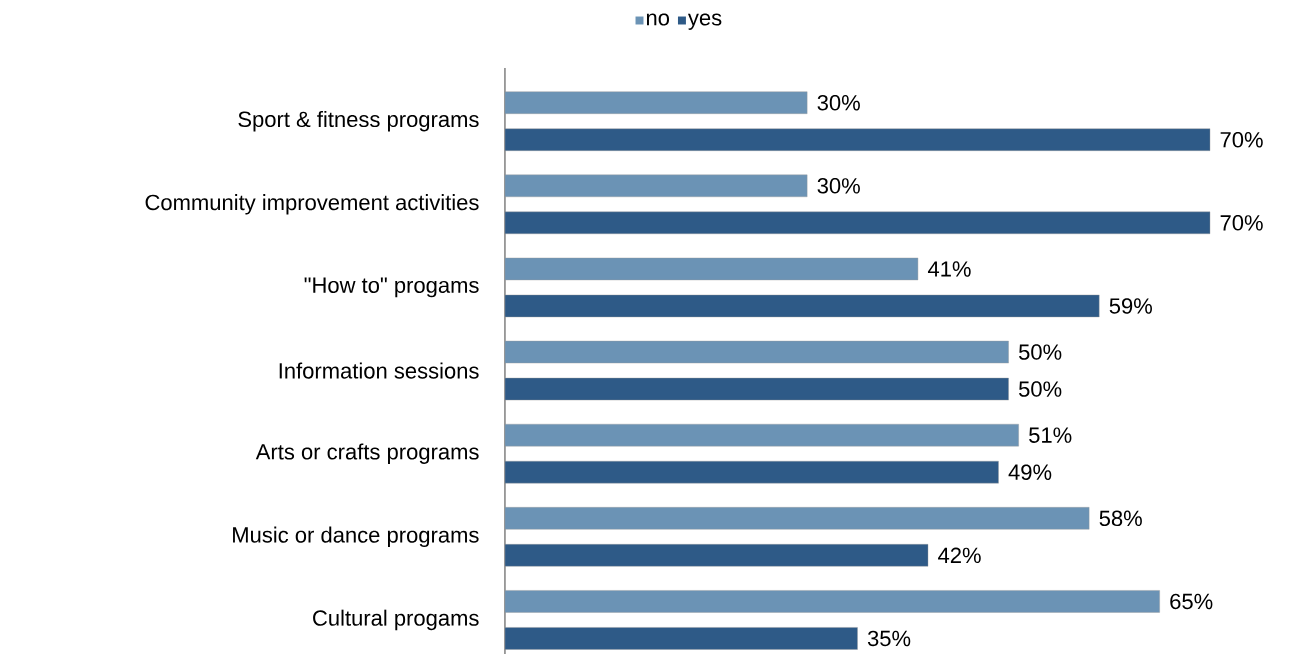 The height and width of the screenshot is (654, 1296). Describe the element at coordinates (1191, 601) in the screenshot. I see `data-label: 65%` at that location.